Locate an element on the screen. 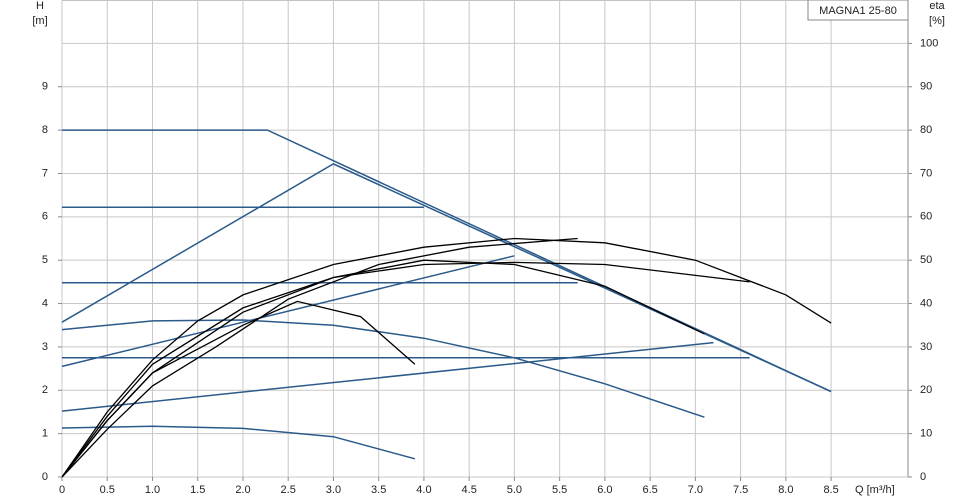 The image size is (968, 498). title-box is located at coordinates (858, 10).